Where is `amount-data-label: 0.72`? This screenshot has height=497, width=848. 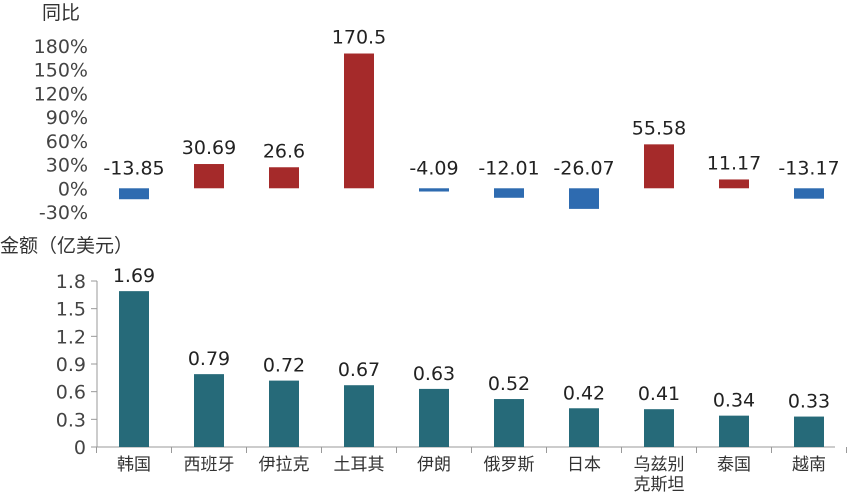
amount-data-label: 0.72 is located at coordinates (284, 366).